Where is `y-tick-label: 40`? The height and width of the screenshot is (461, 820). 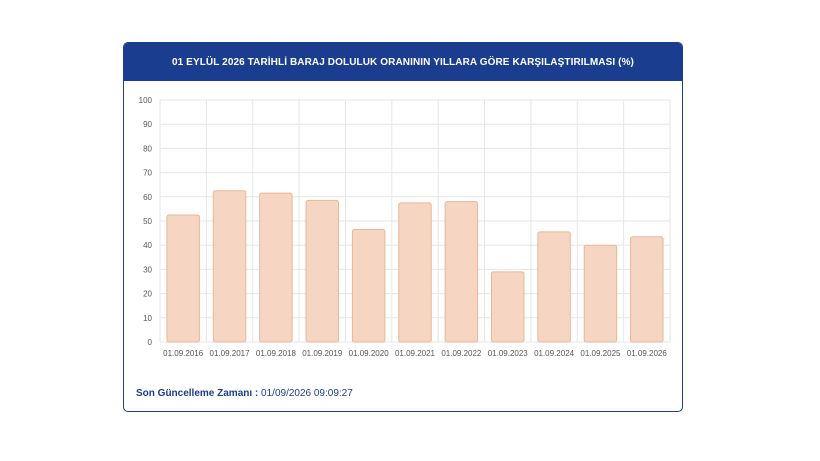
y-tick-label: 40 is located at coordinates (147, 245).